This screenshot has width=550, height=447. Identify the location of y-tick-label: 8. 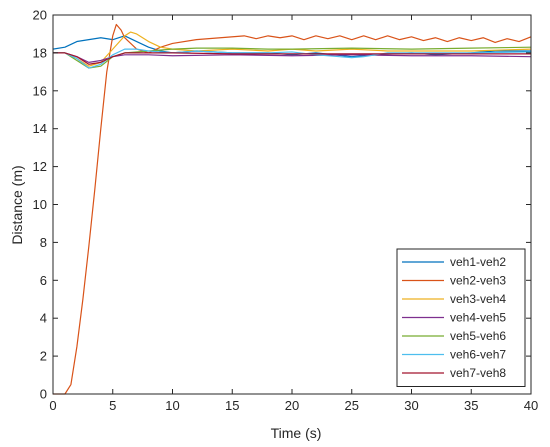
(43, 242).